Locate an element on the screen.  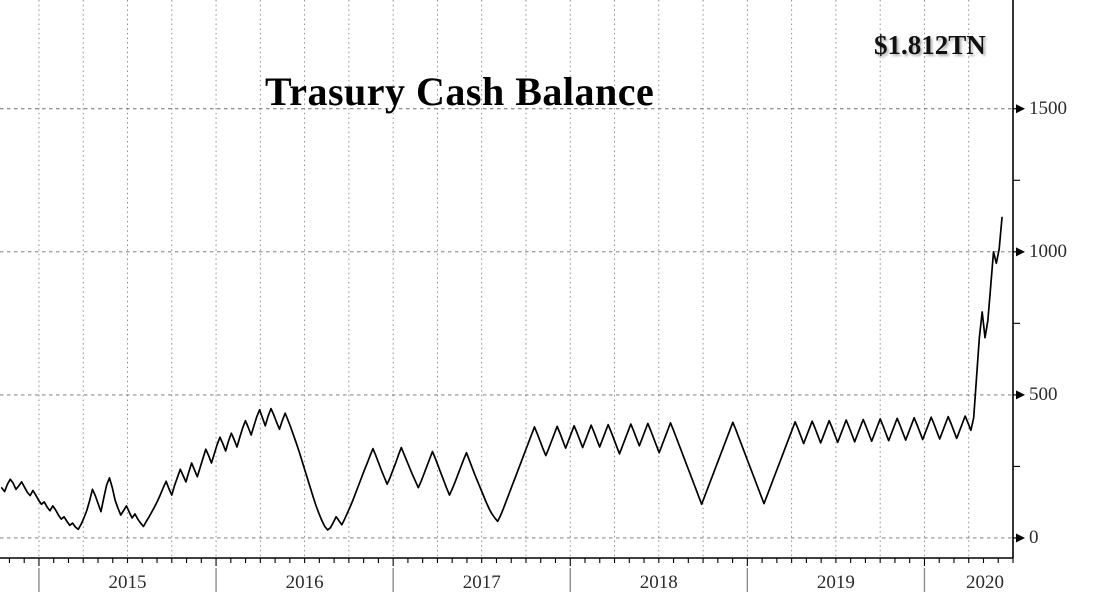
y-tick-label-1000: 1000 is located at coordinates (1048, 251).